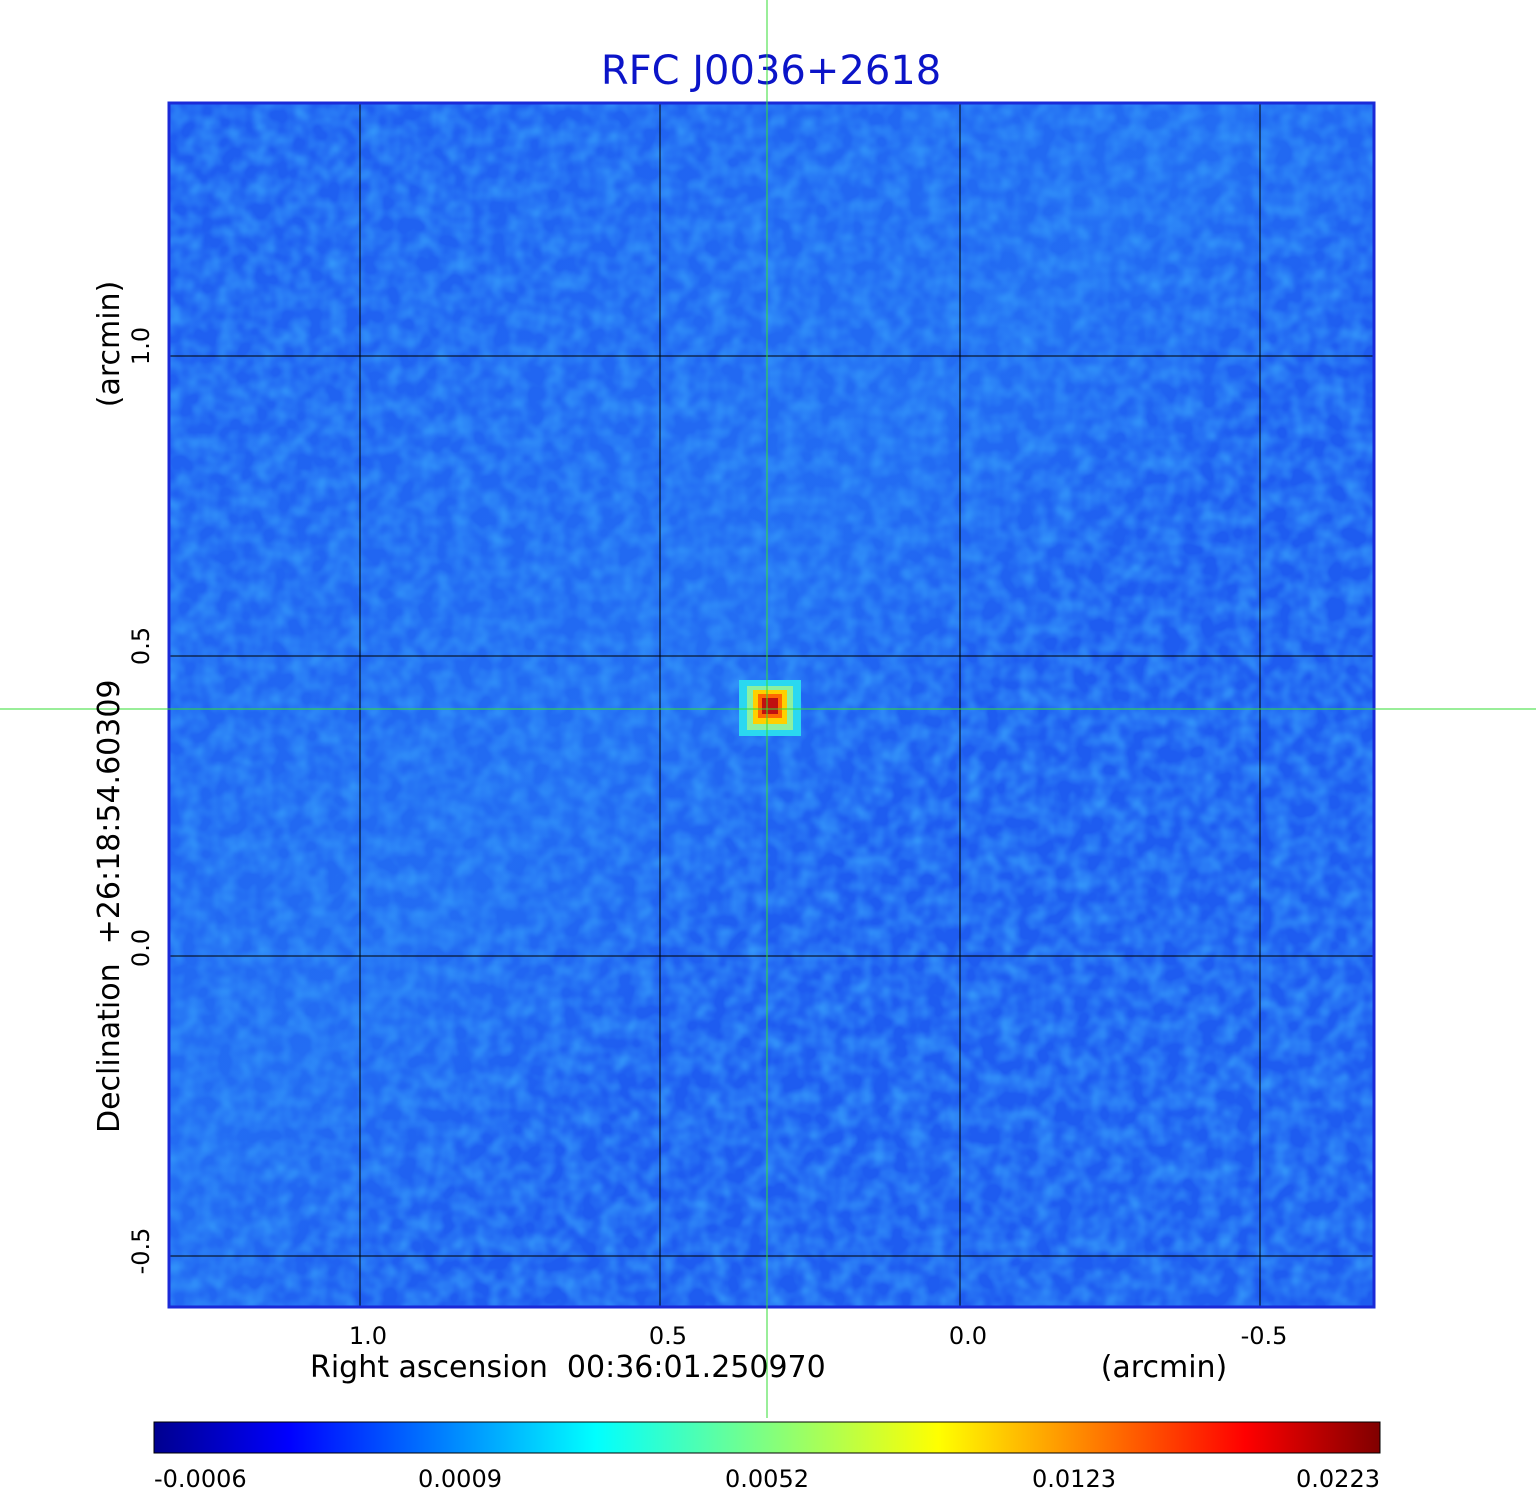  Describe the element at coordinates (767, 1457) in the screenshot. I see `colorbar: -0.0006 0.0009 0.0052 0.0123 0.0223` at that location.